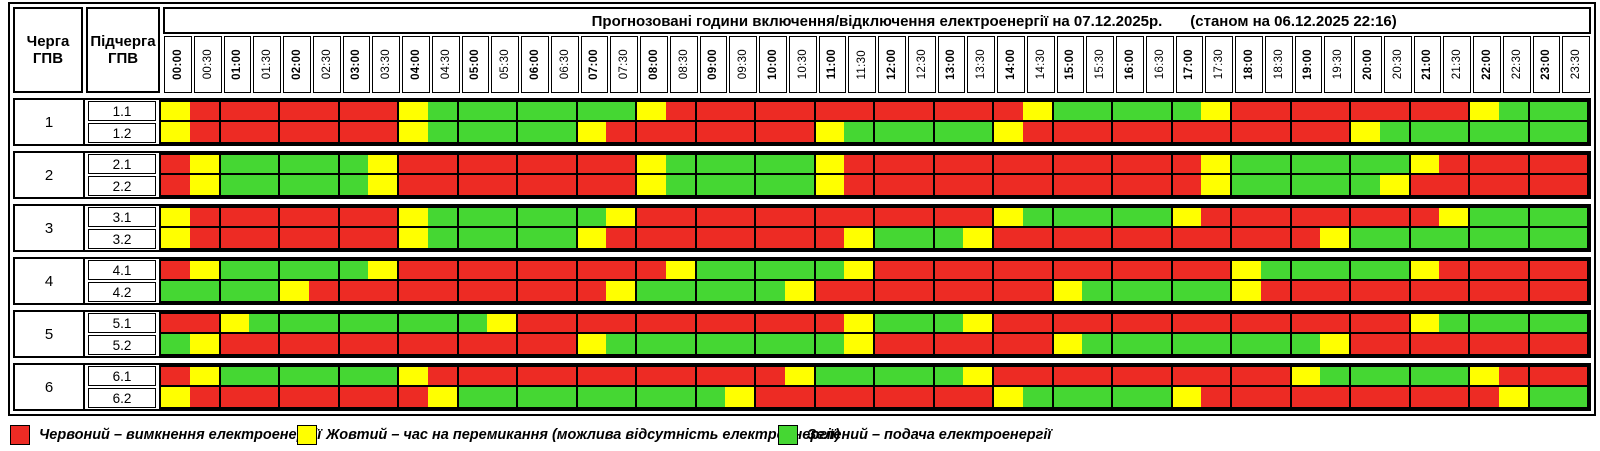 This screenshot has width=1600, height=451. What do you see at coordinates (837, 397) in the screenshot?
I see `schedule-row: 6.2` at bounding box center [837, 397].